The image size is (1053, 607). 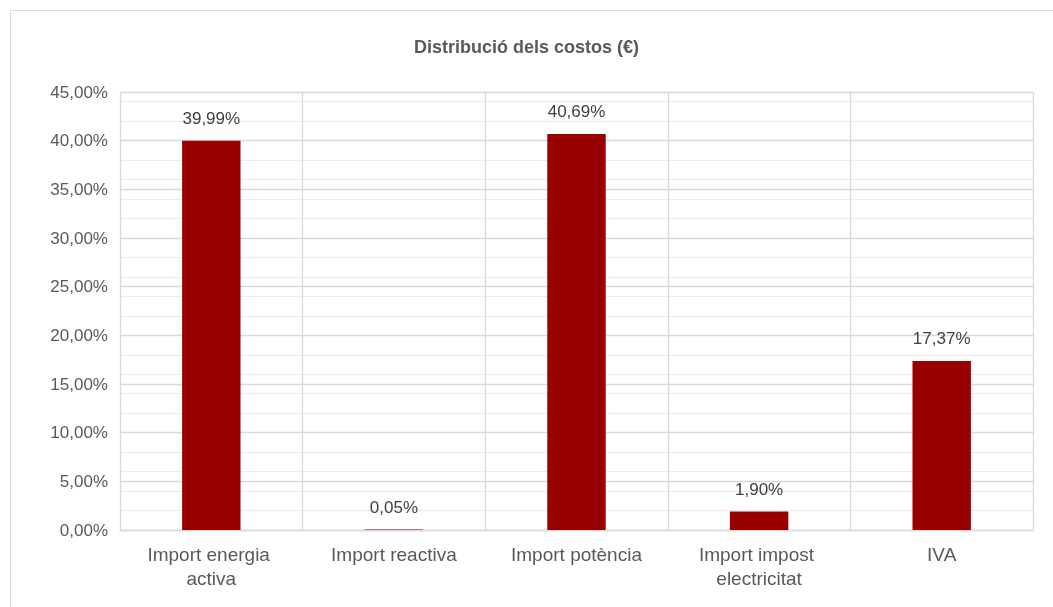 What do you see at coordinates (79, 189) in the screenshot?
I see `y-tick-label: 35,00%` at bounding box center [79, 189].